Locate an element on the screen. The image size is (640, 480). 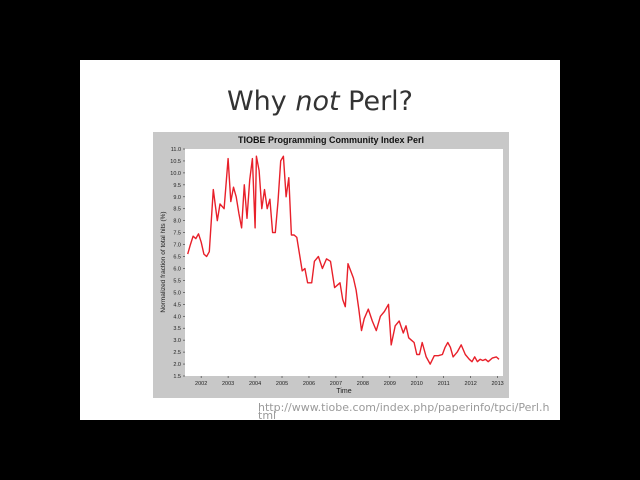
y-tick-label: 1.5 is located at coordinates (177, 377).